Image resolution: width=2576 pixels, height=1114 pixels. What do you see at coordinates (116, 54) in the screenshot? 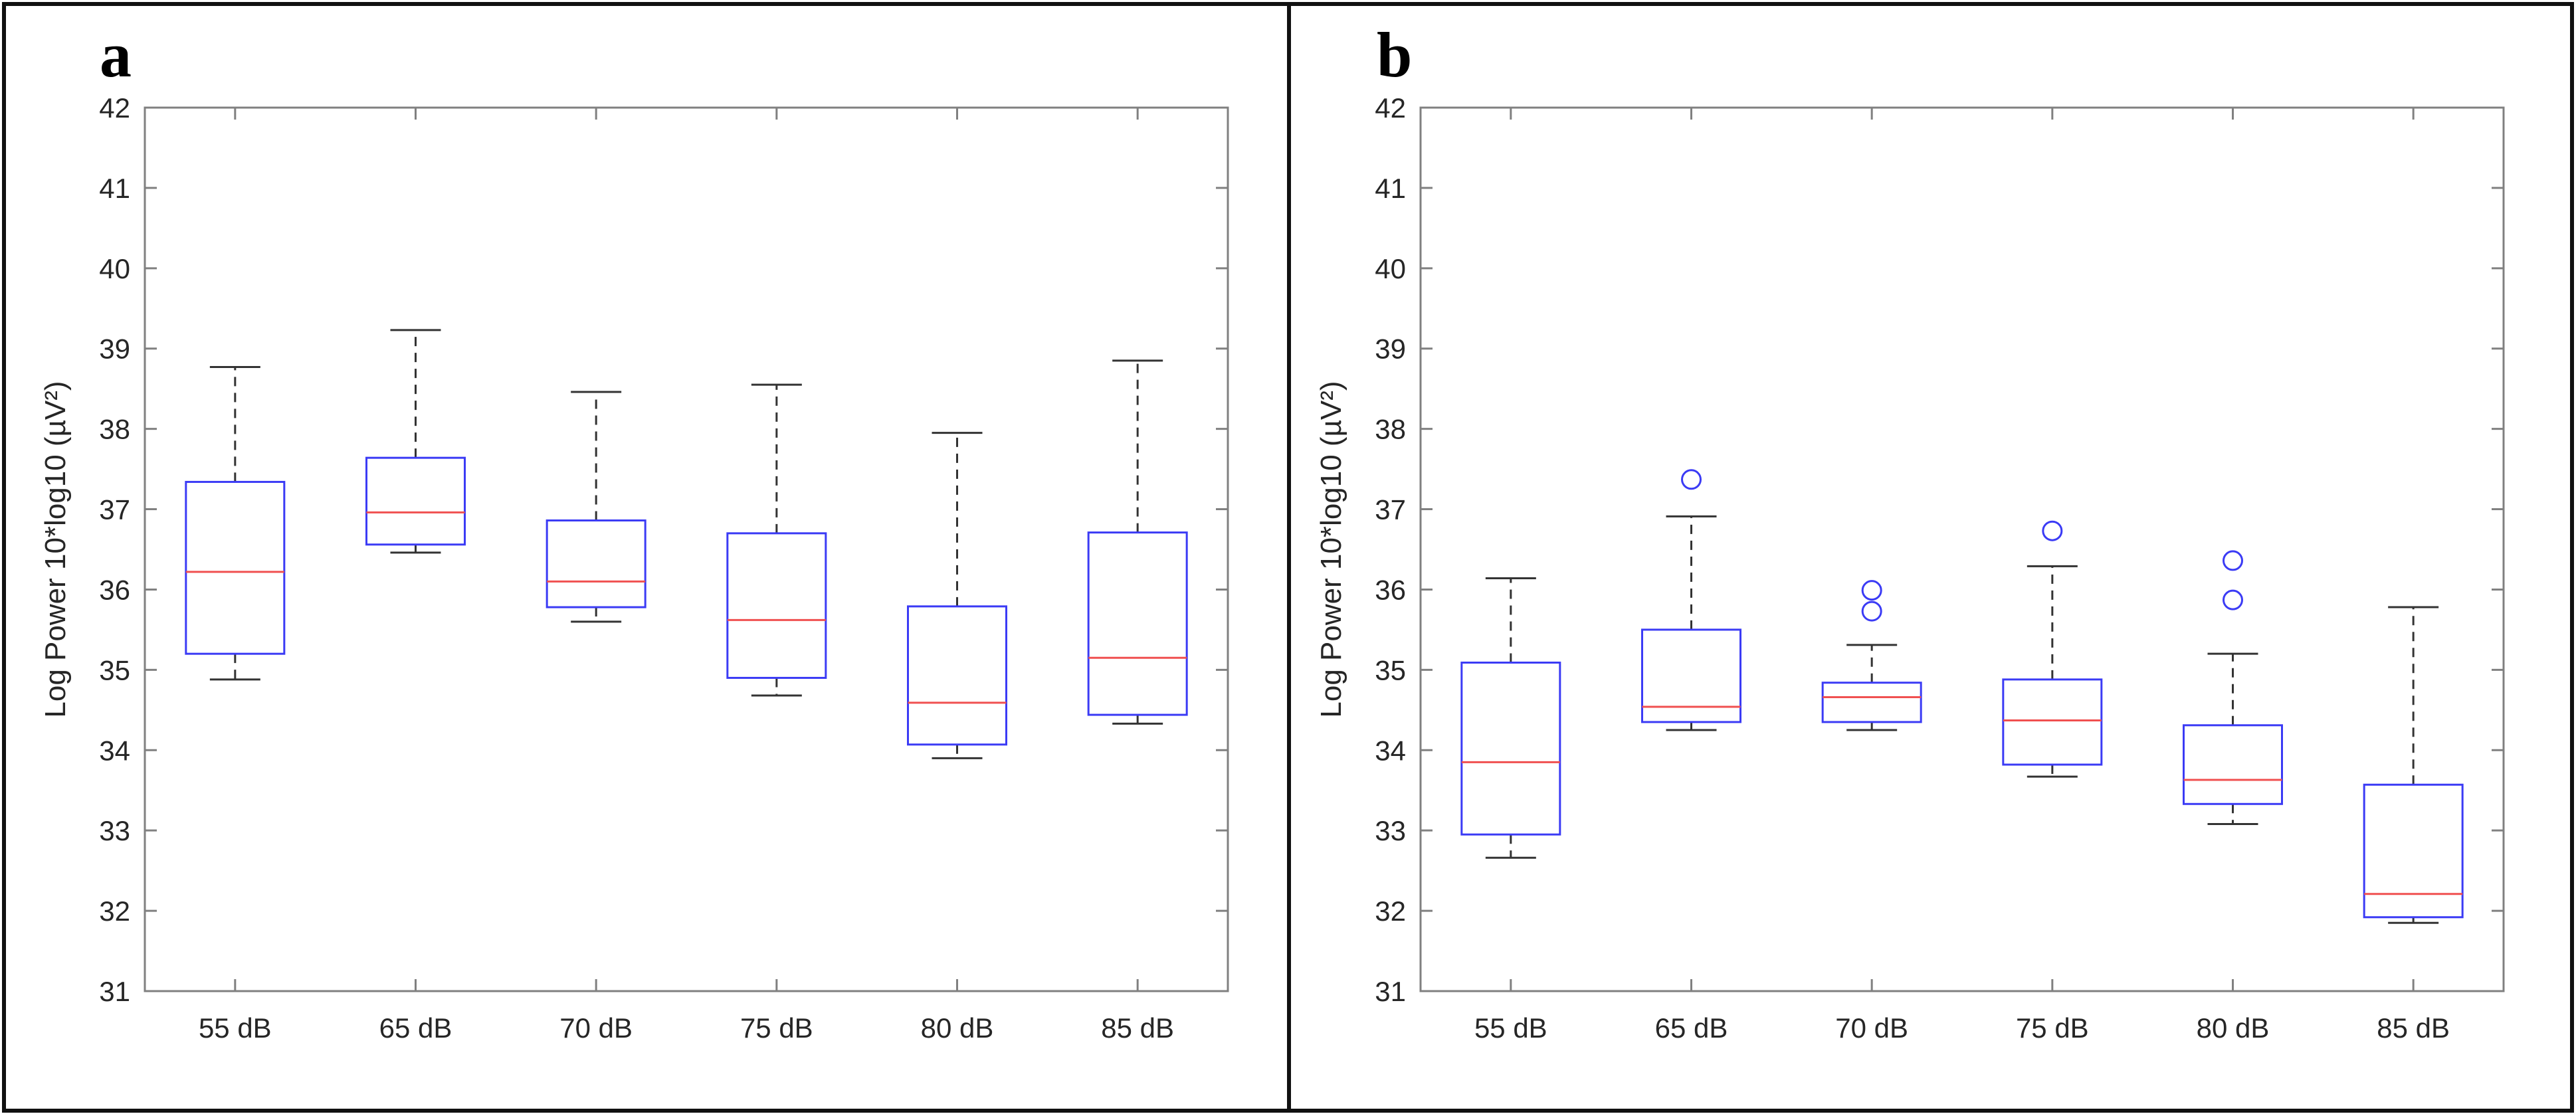
I see `panel-a-label: a` at bounding box center [116, 54].